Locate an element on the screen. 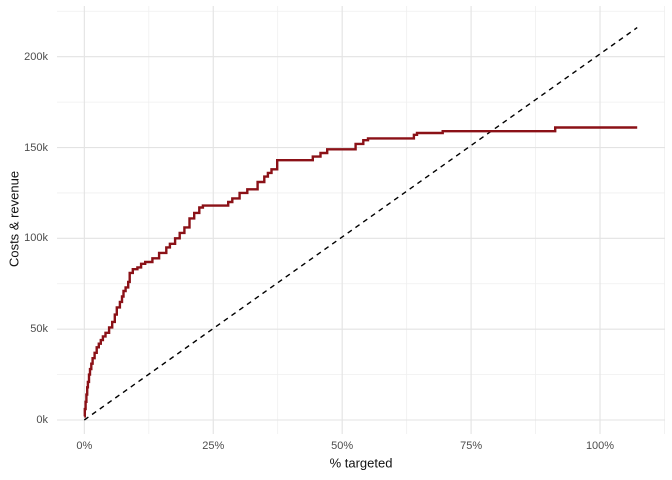  y-tick-label: 50k is located at coordinates (39, 329).